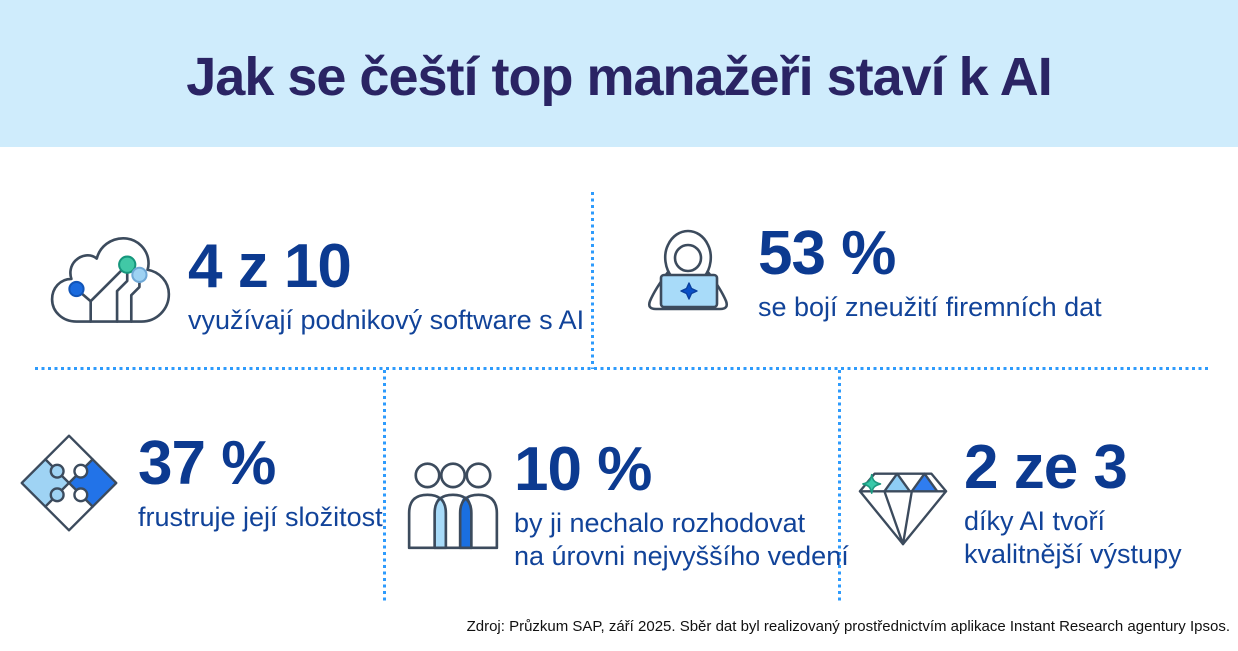 Image resolution: width=1238 pixels, height=651 pixels. I want to click on page-title: Jak se čeští top manažeři staví k AI, so click(619, 76).